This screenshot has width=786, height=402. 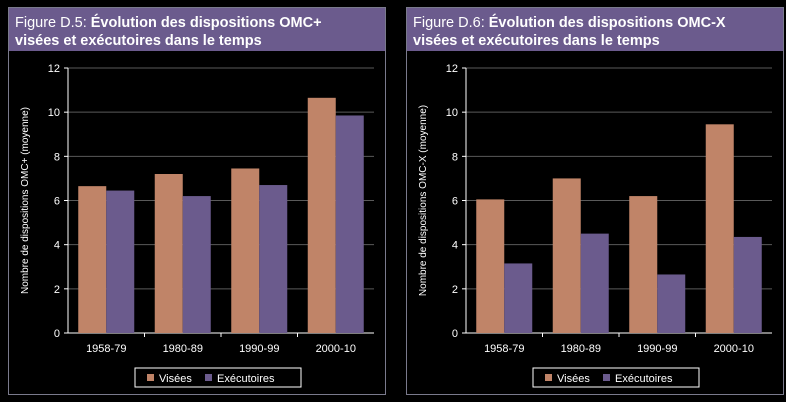 I want to click on d5-legend-swatch-visees, so click(x=150, y=377).